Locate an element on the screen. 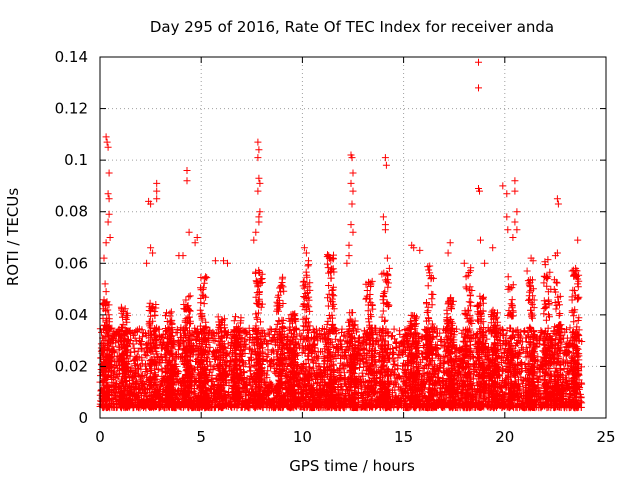  x-tick-label: 20 is located at coordinates (504, 437).